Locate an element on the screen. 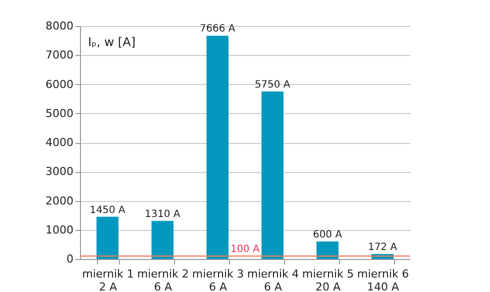  y-tick-label: 4000 is located at coordinates (60, 142).